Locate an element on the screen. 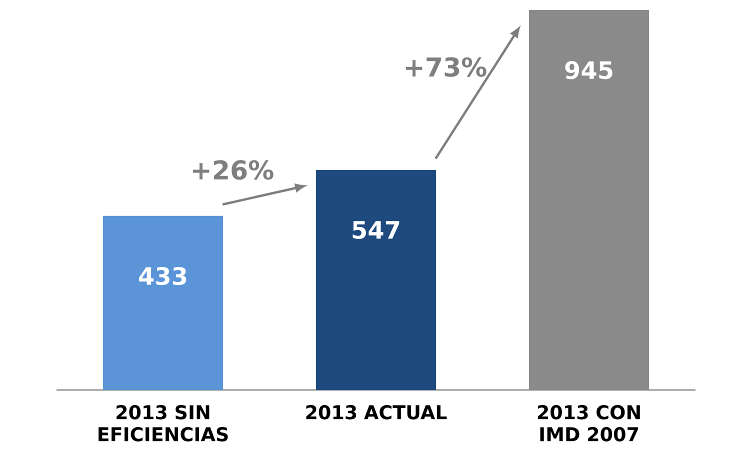 The width and height of the screenshot is (729, 468). data-label: 945 is located at coordinates (588, 70).